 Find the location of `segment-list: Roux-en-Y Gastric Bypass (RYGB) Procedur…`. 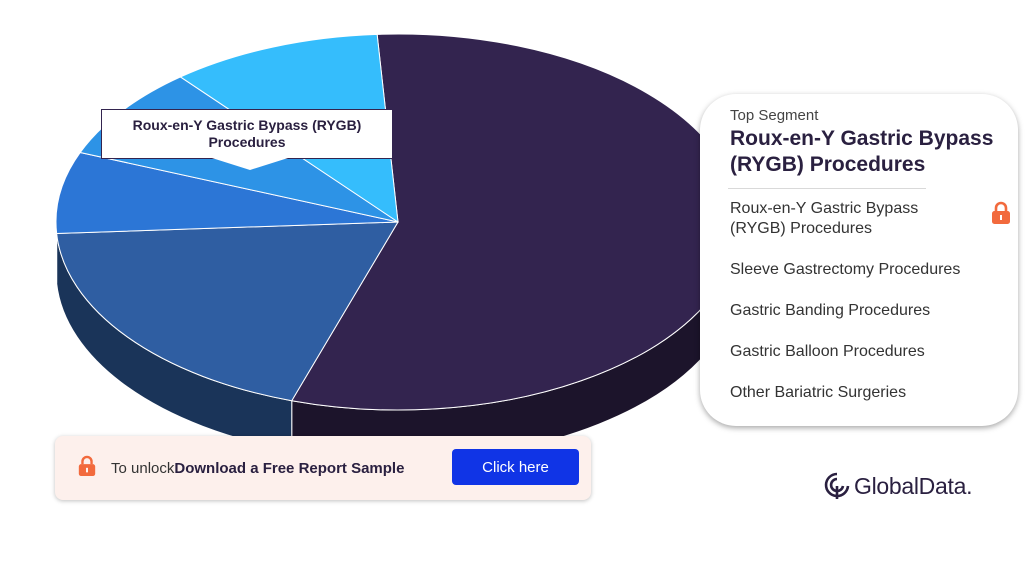

segment-list: Roux-en-Y Gastric Bypass (RYGB) Procedur… is located at coordinates (870, 301).